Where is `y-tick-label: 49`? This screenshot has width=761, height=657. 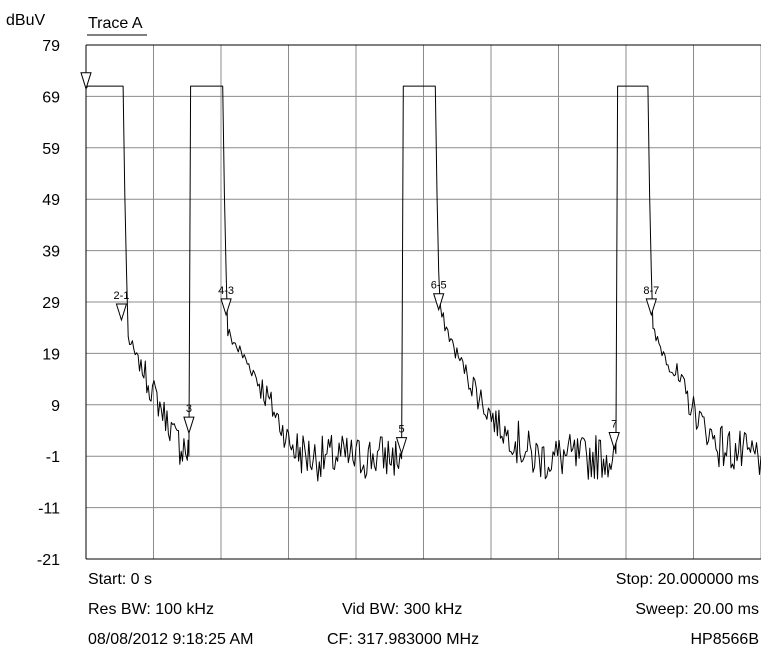
y-tick-label: 49 is located at coordinates (51, 200).